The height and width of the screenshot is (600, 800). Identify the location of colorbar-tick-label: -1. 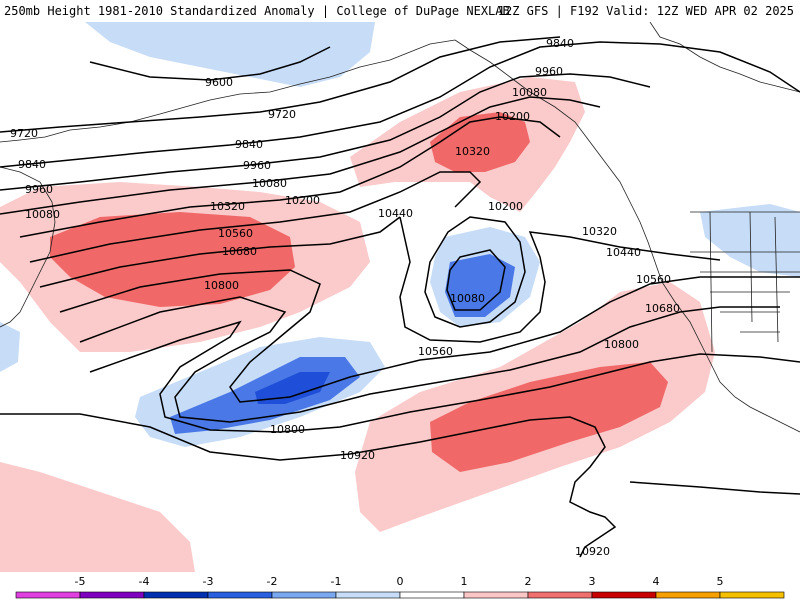
(336, 581).